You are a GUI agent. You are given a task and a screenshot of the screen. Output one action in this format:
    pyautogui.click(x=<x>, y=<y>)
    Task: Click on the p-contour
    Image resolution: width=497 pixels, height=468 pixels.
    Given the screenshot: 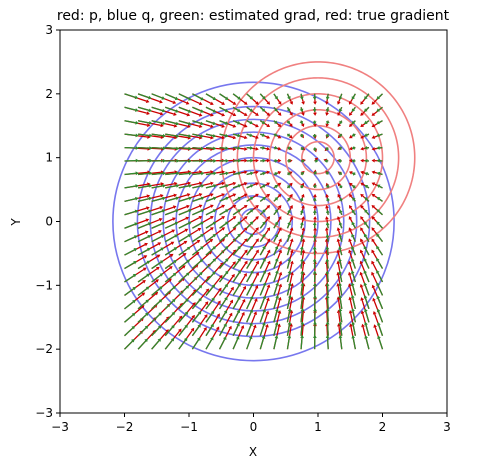 What is the action you would take?
    pyautogui.click(x=318, y=157)
    